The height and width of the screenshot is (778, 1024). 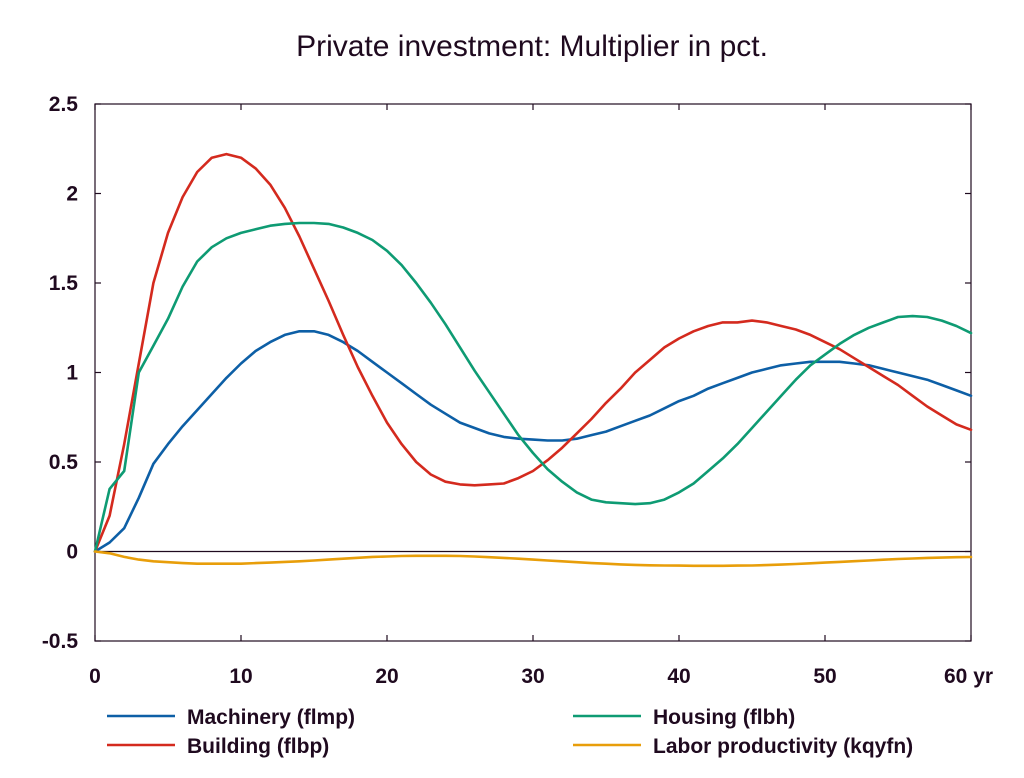 What do you see at coordinates (532, 676) in the screenshot?
I see `x-tick-label: 30` at bounding box center [532, 676].